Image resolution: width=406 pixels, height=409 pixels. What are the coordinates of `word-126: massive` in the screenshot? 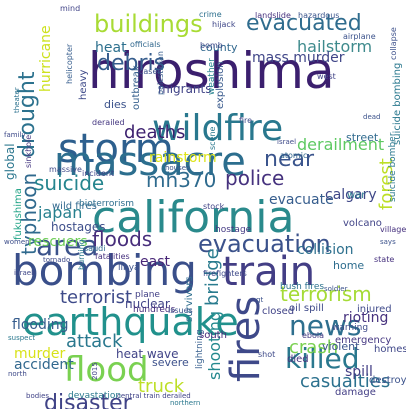 It's located at (65, 169).